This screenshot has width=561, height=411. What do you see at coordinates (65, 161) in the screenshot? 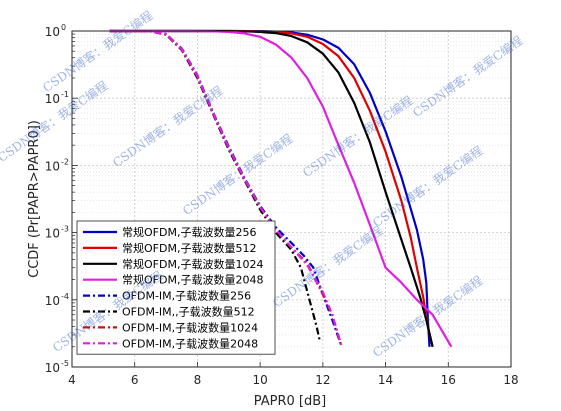
I see `y-tick-exponent: -2` at bounding box center [65, 161].